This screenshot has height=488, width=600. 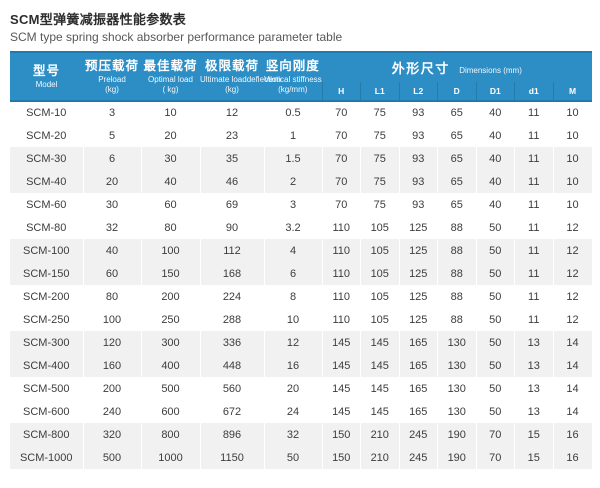 I want to click on table-row: SCM-150 60 150 168 6 110 105 125 88 50 11 12, so click(x=301, y=273).